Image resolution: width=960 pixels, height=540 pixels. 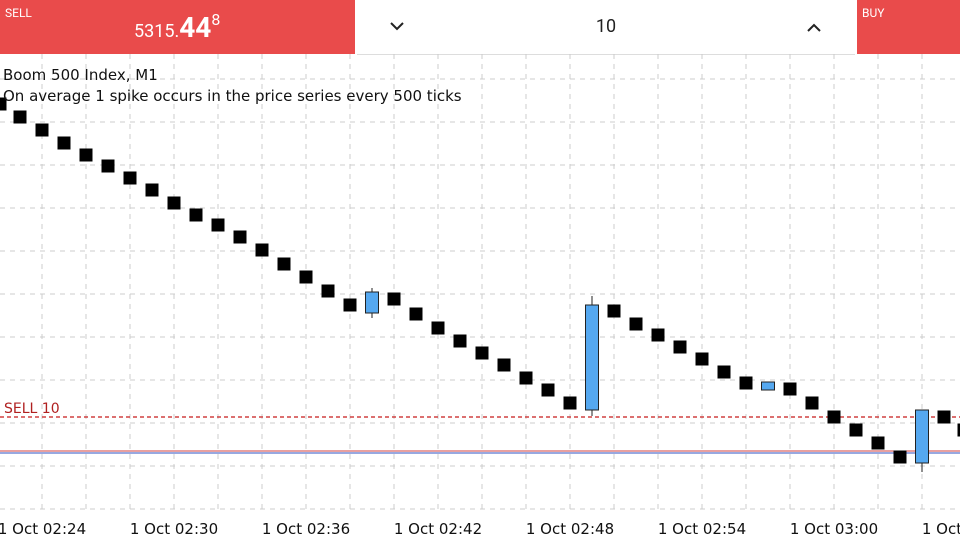 I want to click on volume-control: 10, so click(x=606, y=27).